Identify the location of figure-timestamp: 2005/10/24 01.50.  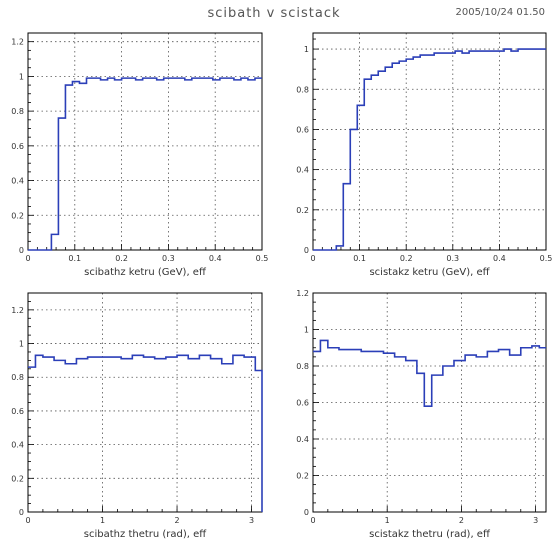
(500, 12).